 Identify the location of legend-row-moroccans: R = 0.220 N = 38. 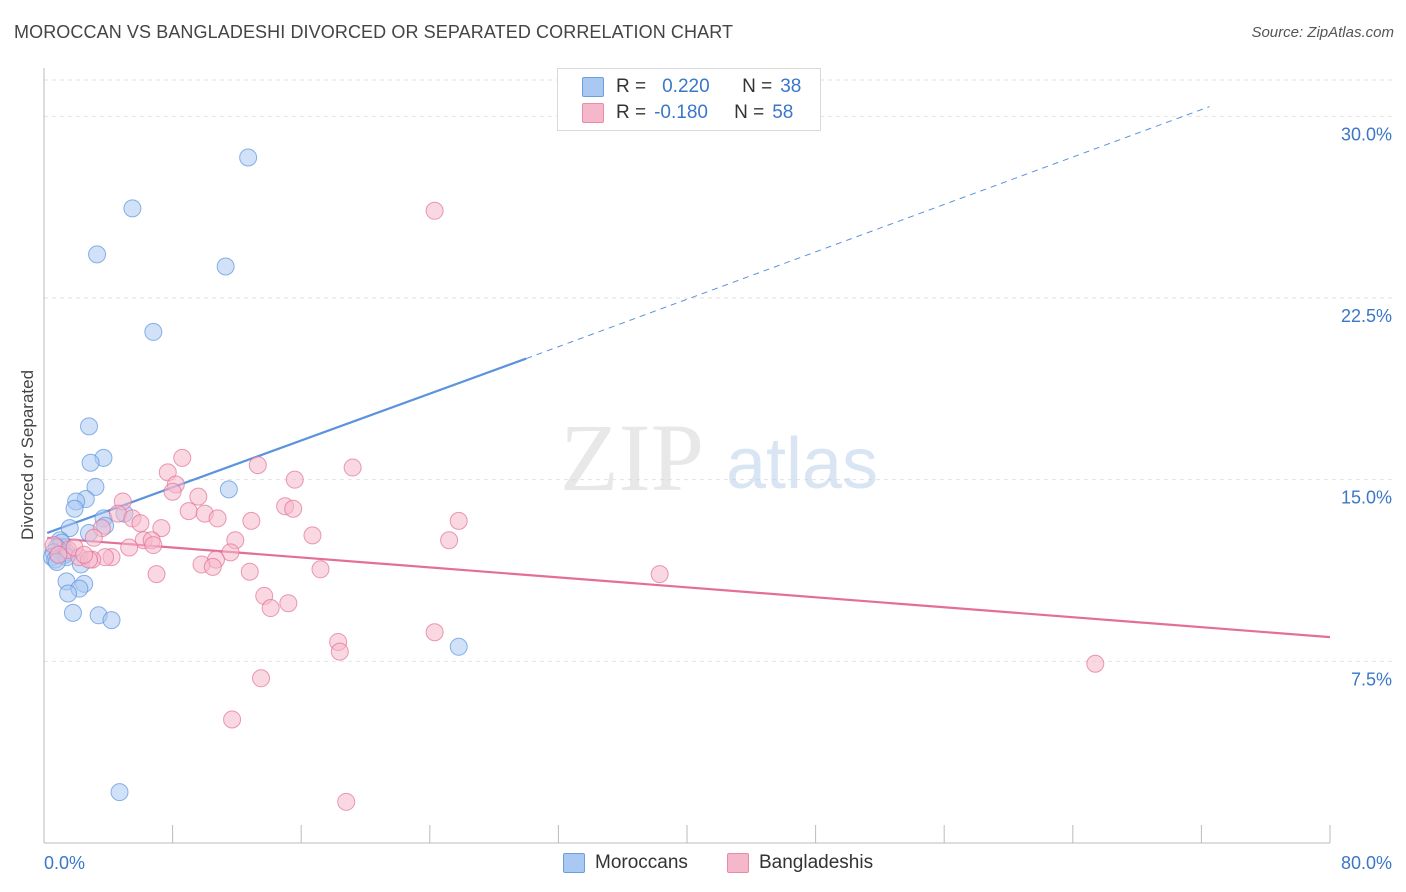
(691, 87).